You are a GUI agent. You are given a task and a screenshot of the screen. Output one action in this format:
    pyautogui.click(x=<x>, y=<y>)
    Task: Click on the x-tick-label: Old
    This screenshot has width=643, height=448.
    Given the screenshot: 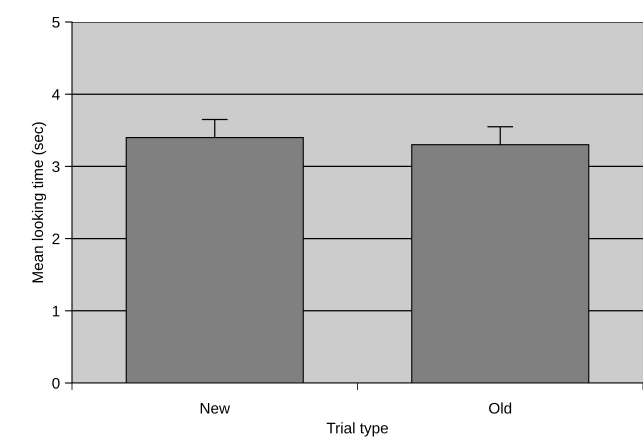 What is the action you would take?
    pyautogui.click(x=500, y=408)
    